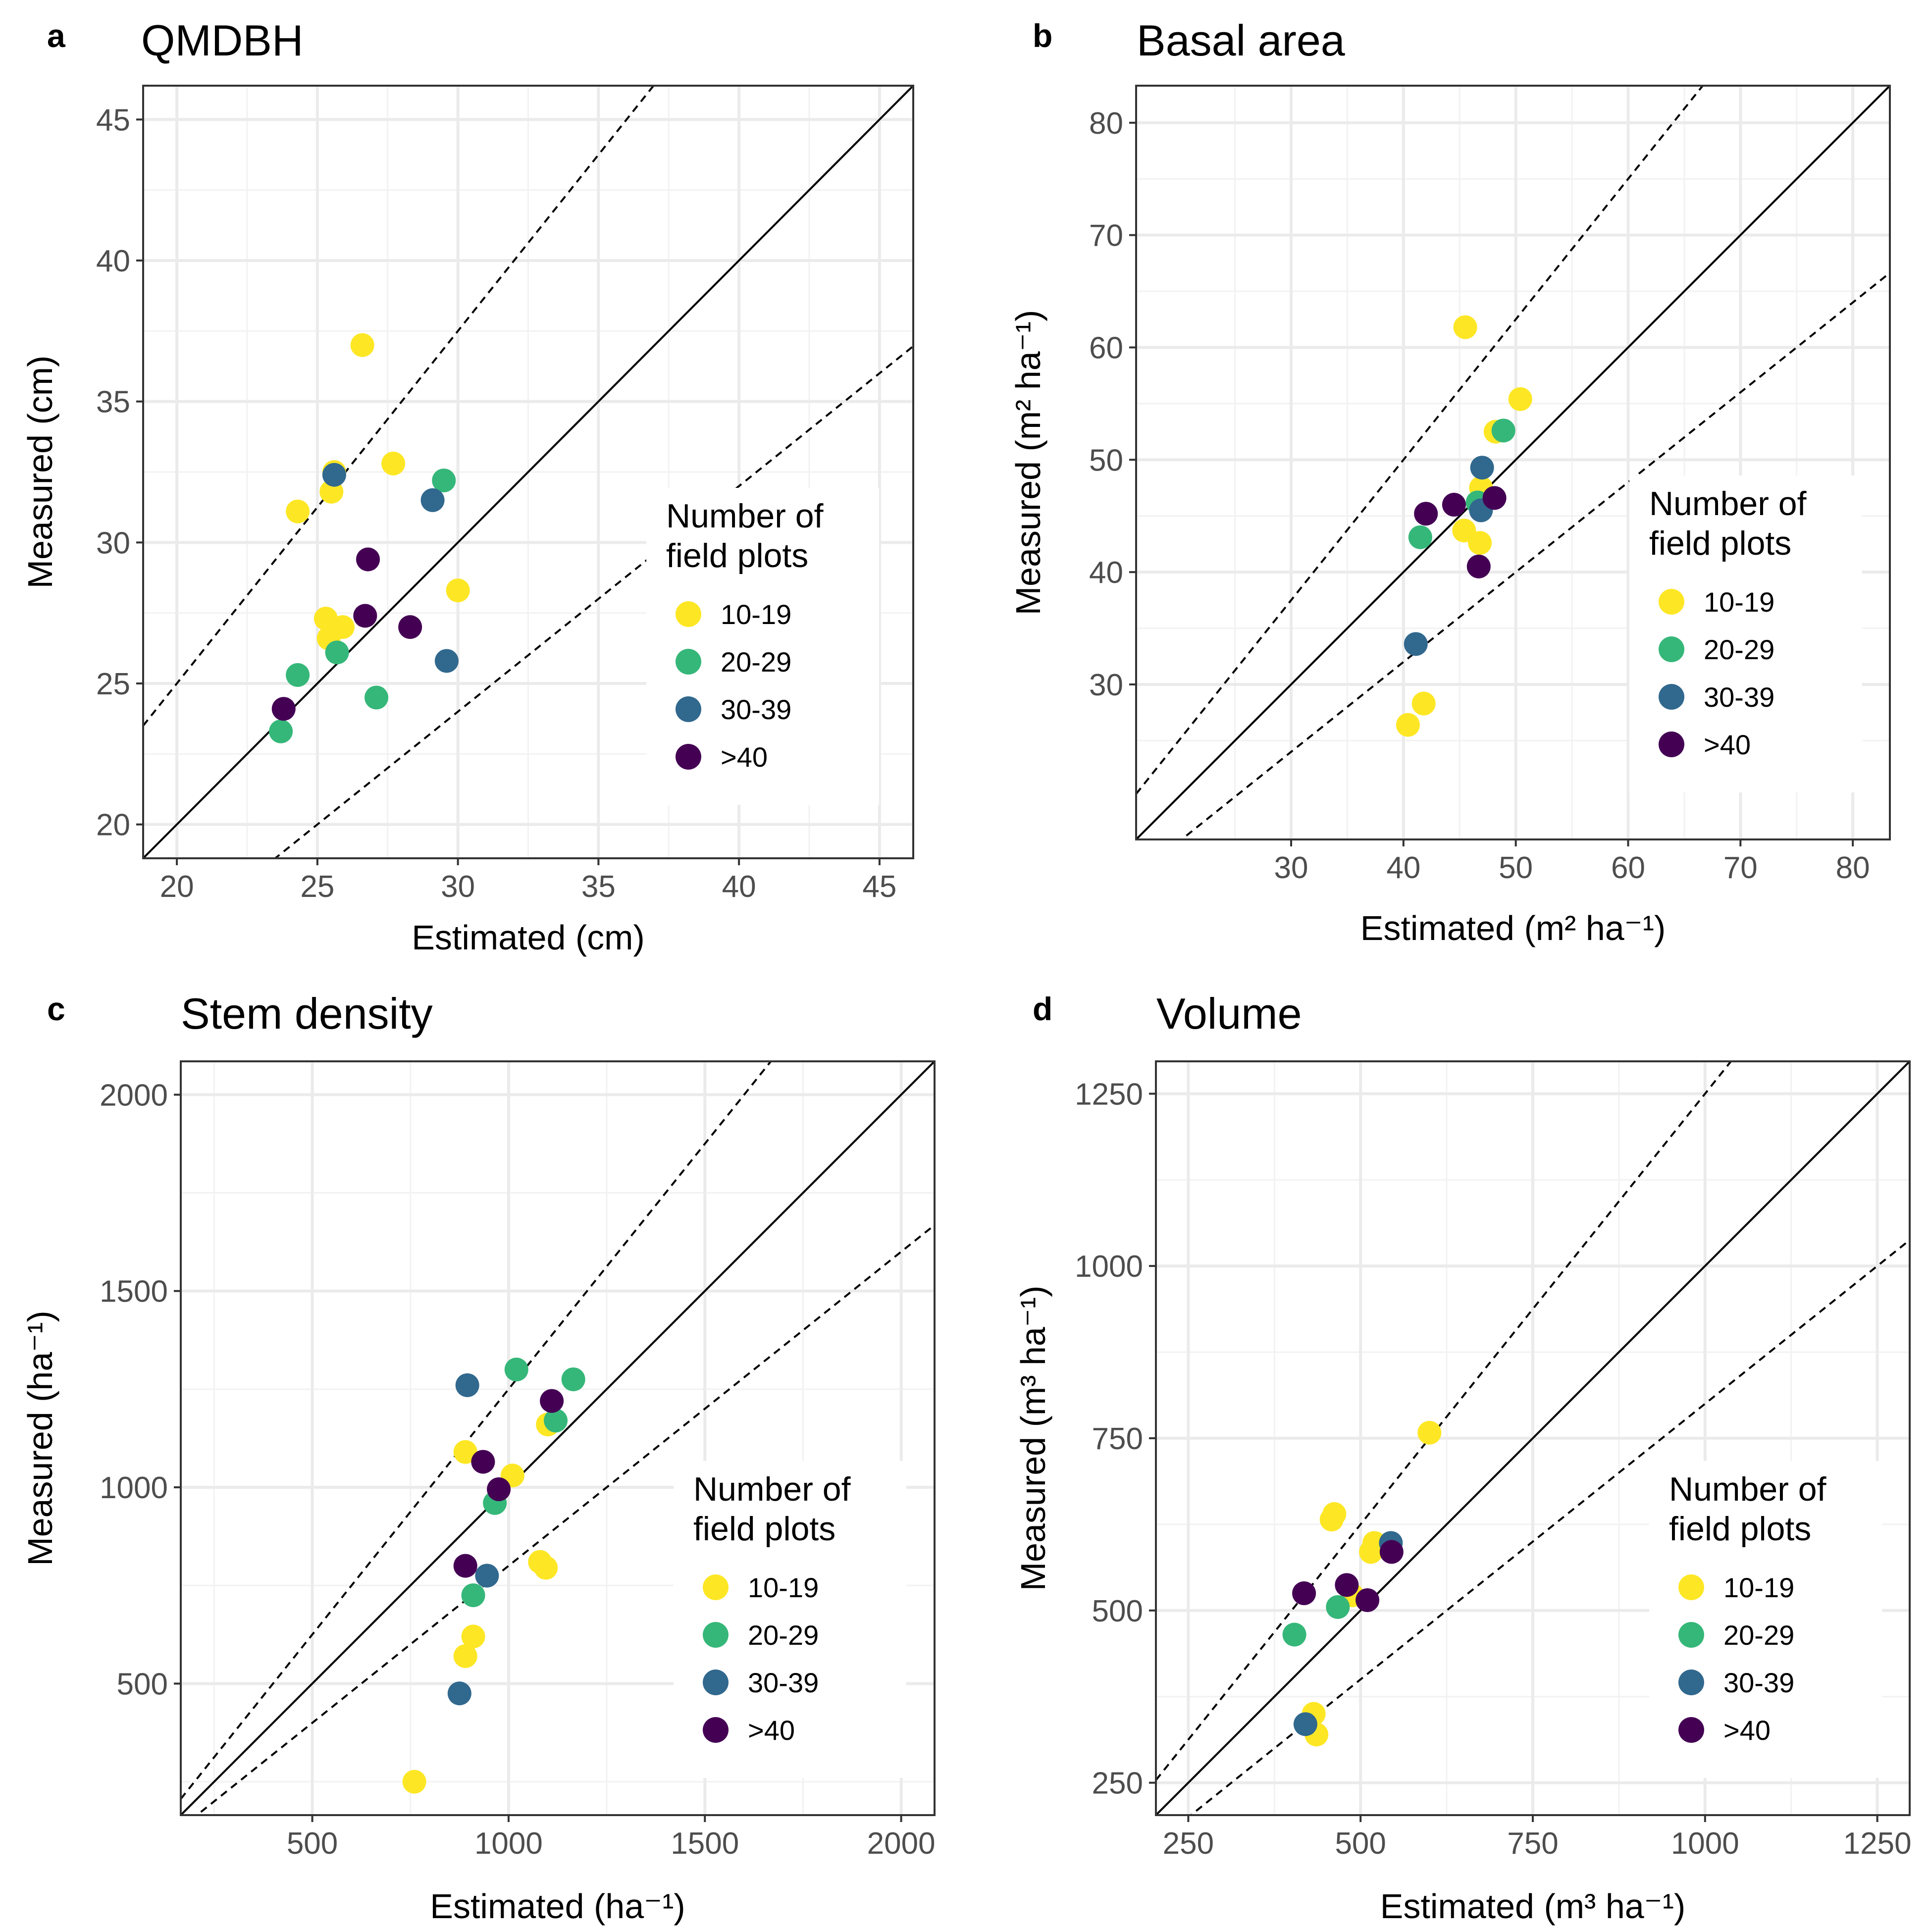  What do you see at coordinates (113, 120) in the screenshot?
I see `y-tick-label: 45` at bounding box center [113, 120].